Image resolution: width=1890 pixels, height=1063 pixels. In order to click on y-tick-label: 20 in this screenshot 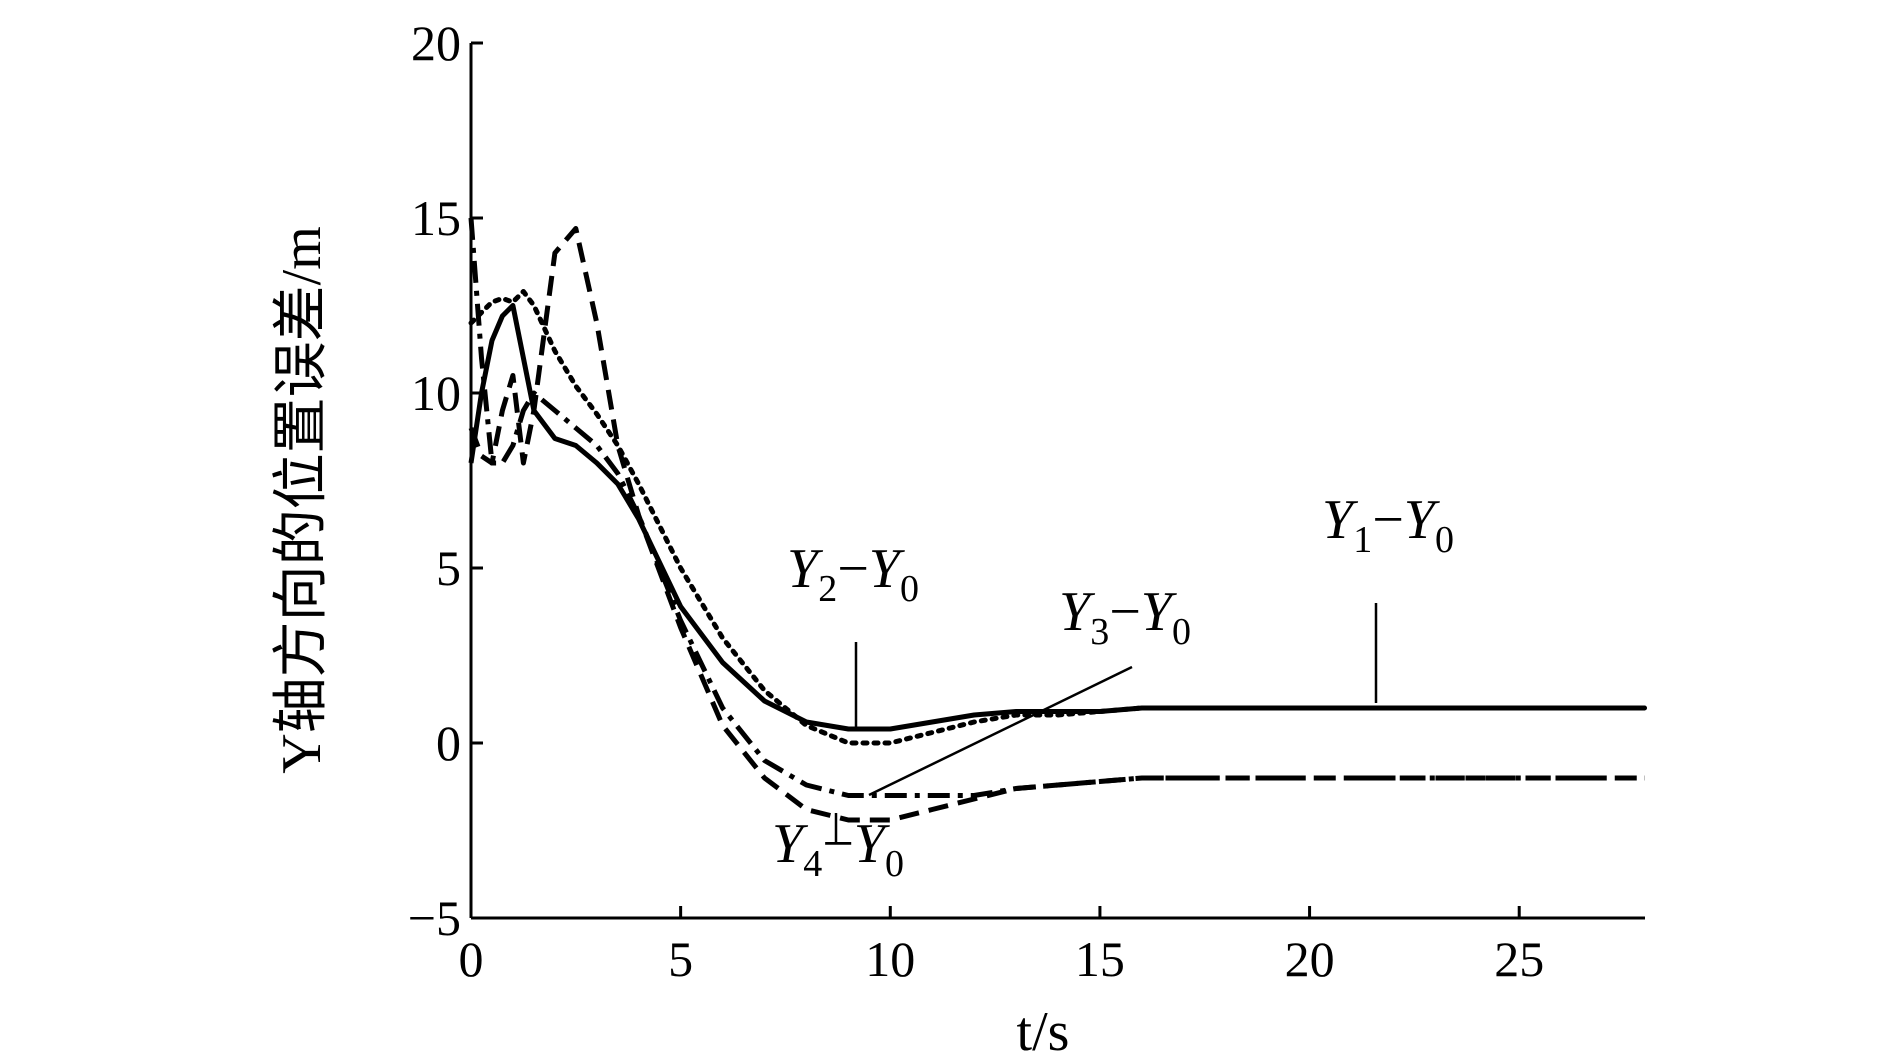, I will do `click(436, 43)`.